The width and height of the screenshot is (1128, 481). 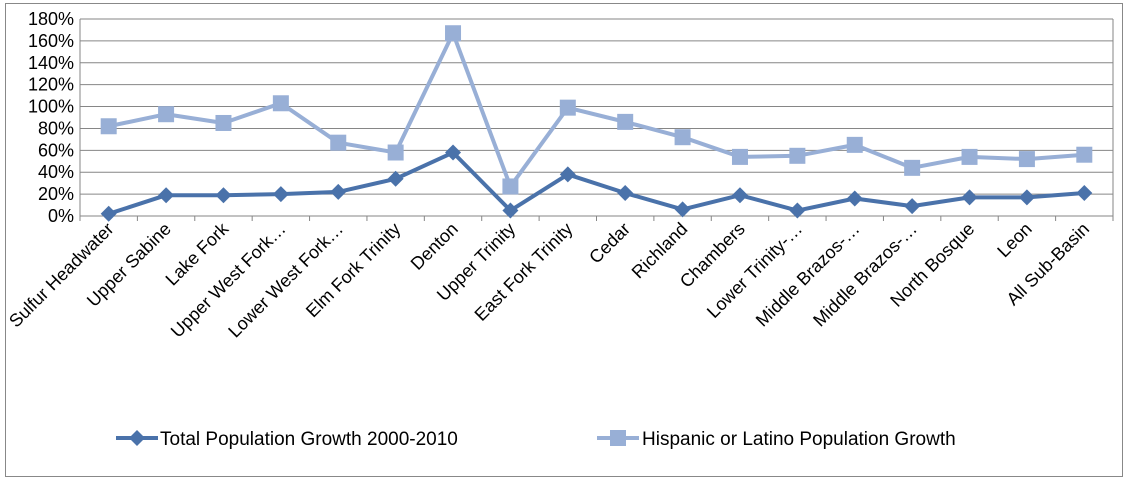 I want to click on x-category-label: Sulfur Headwater, so click(x=61, y=275).